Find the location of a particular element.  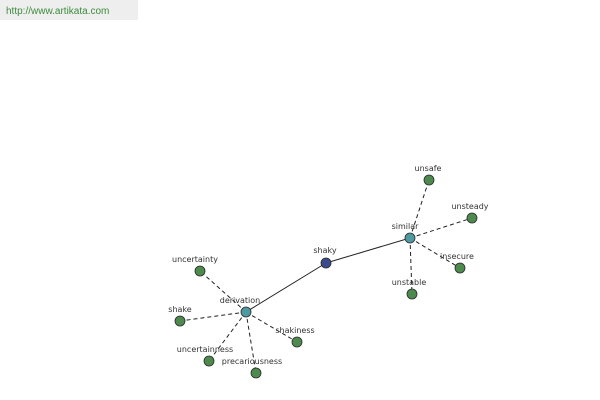

node-label: unsafe is located at coordinates (428, 168).